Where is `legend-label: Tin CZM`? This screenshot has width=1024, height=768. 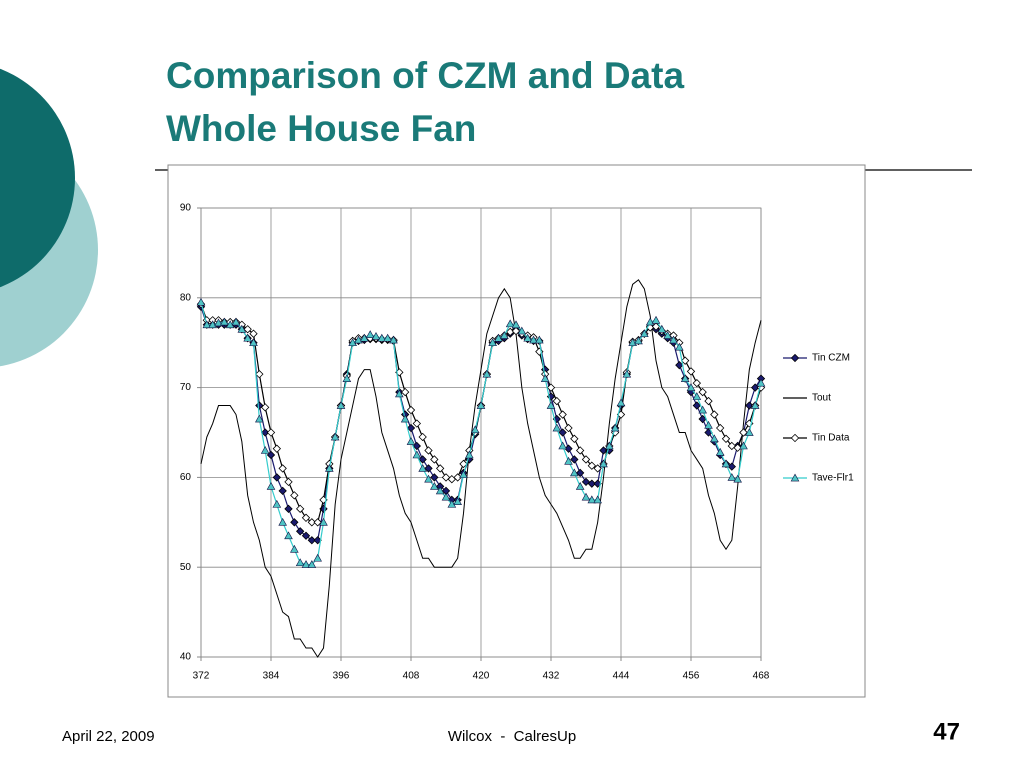
legend-label: Tin CZM is located at coordinates (831, 358).